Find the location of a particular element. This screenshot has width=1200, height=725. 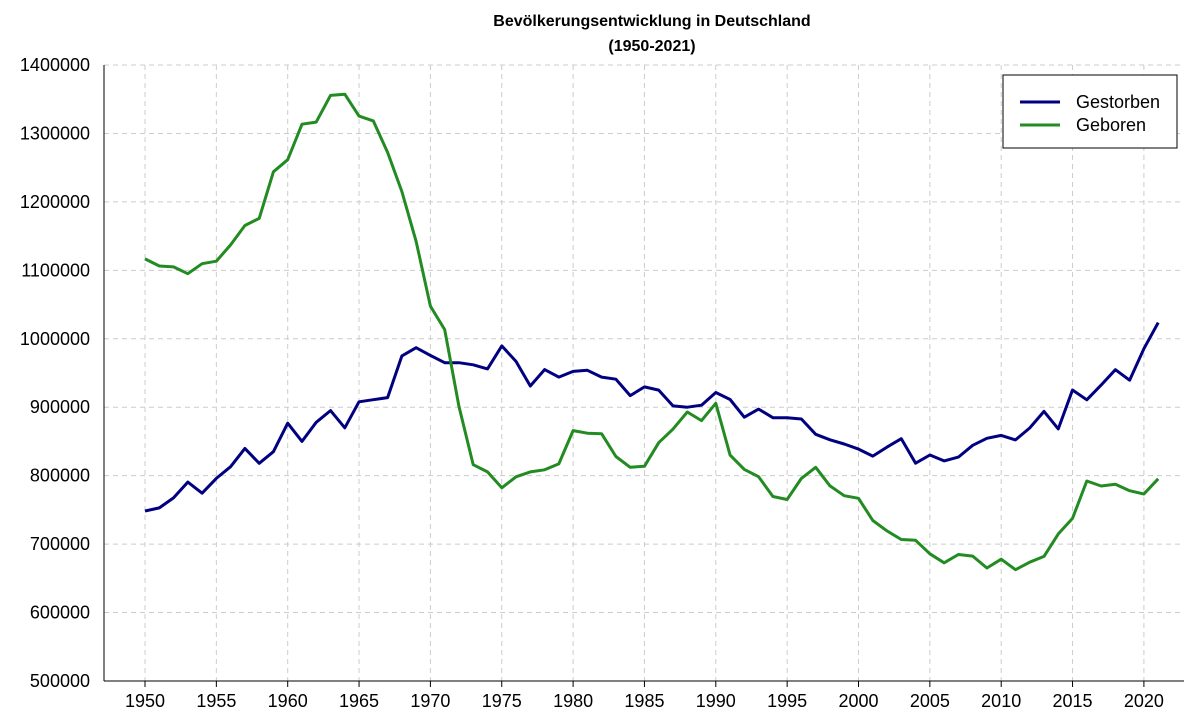

legend: Gestorben Geboren is located at coordinates (1090, 111).